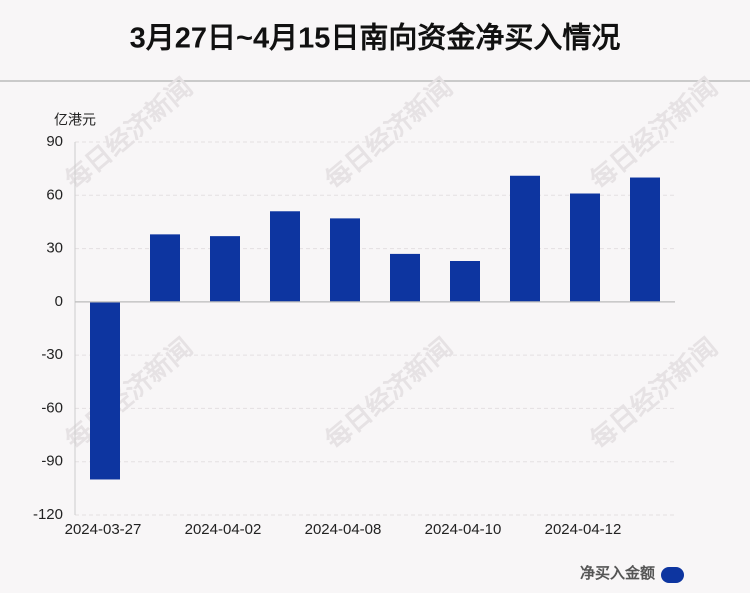 The image size is (750, 593). I want to click on legend-swatch, so click(672, 575).